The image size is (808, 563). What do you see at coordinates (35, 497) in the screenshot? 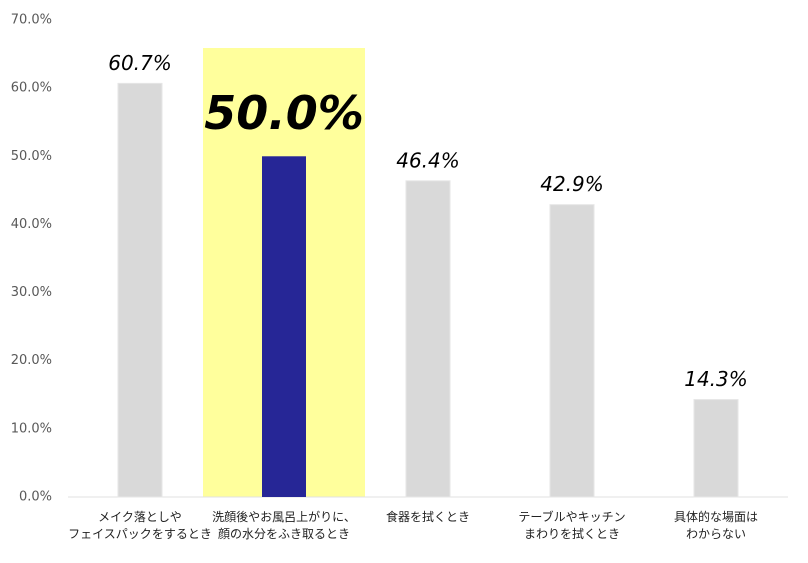
I see `y-tick-label: 0.0%` at bounding box center [35, 497].